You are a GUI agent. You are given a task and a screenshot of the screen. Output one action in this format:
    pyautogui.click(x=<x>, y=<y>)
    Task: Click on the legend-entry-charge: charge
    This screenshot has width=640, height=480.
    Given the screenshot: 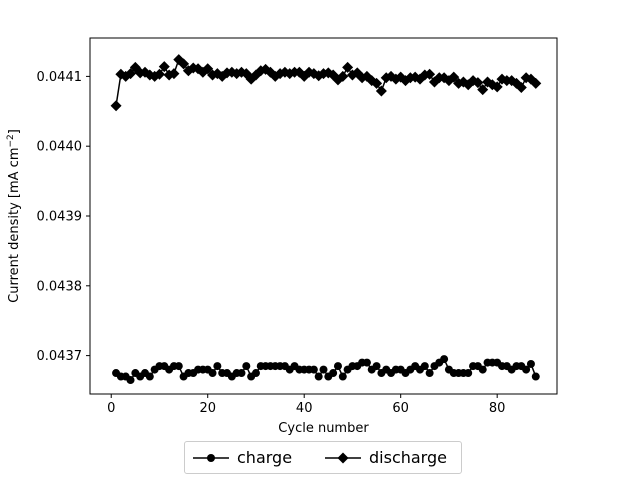 What is the action you would take?
    pyautogui.click(x=242, y=457)
    